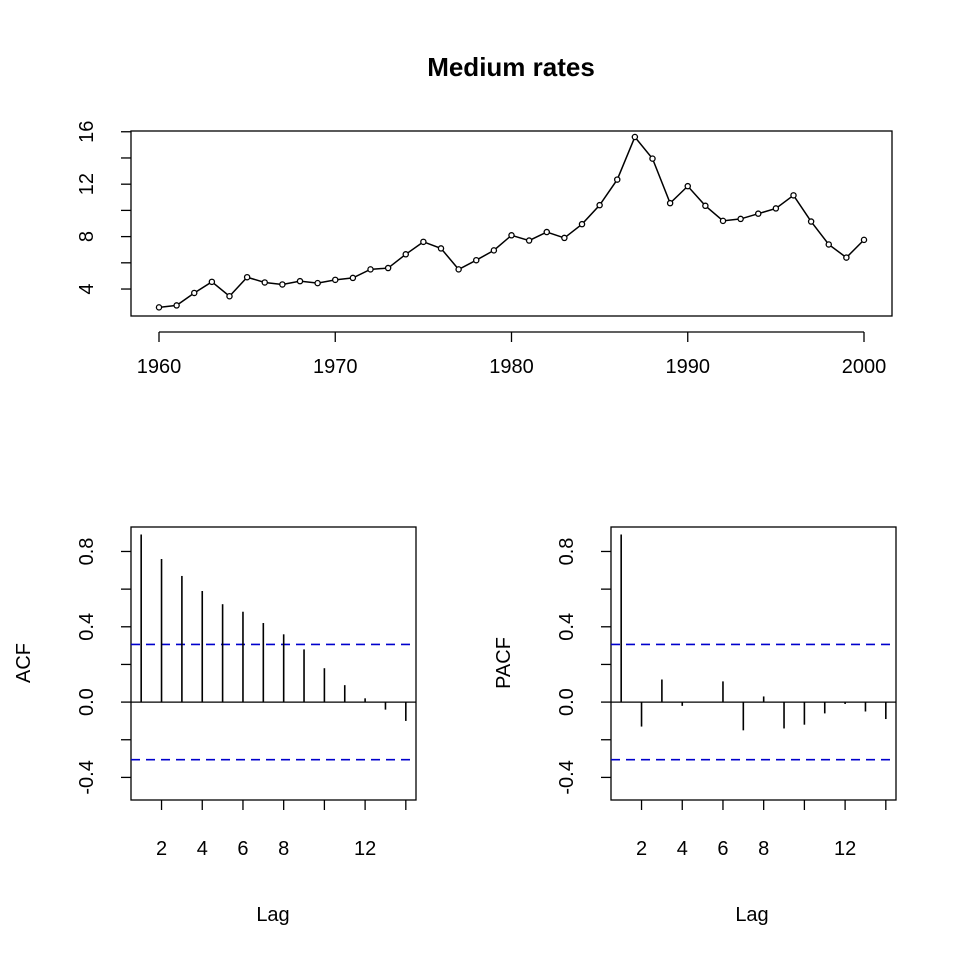  What do you see at coordinates (272, 915) in the screenshot?
I see `acf-x-axis-label: Lag` at bounding box center [272, 915].